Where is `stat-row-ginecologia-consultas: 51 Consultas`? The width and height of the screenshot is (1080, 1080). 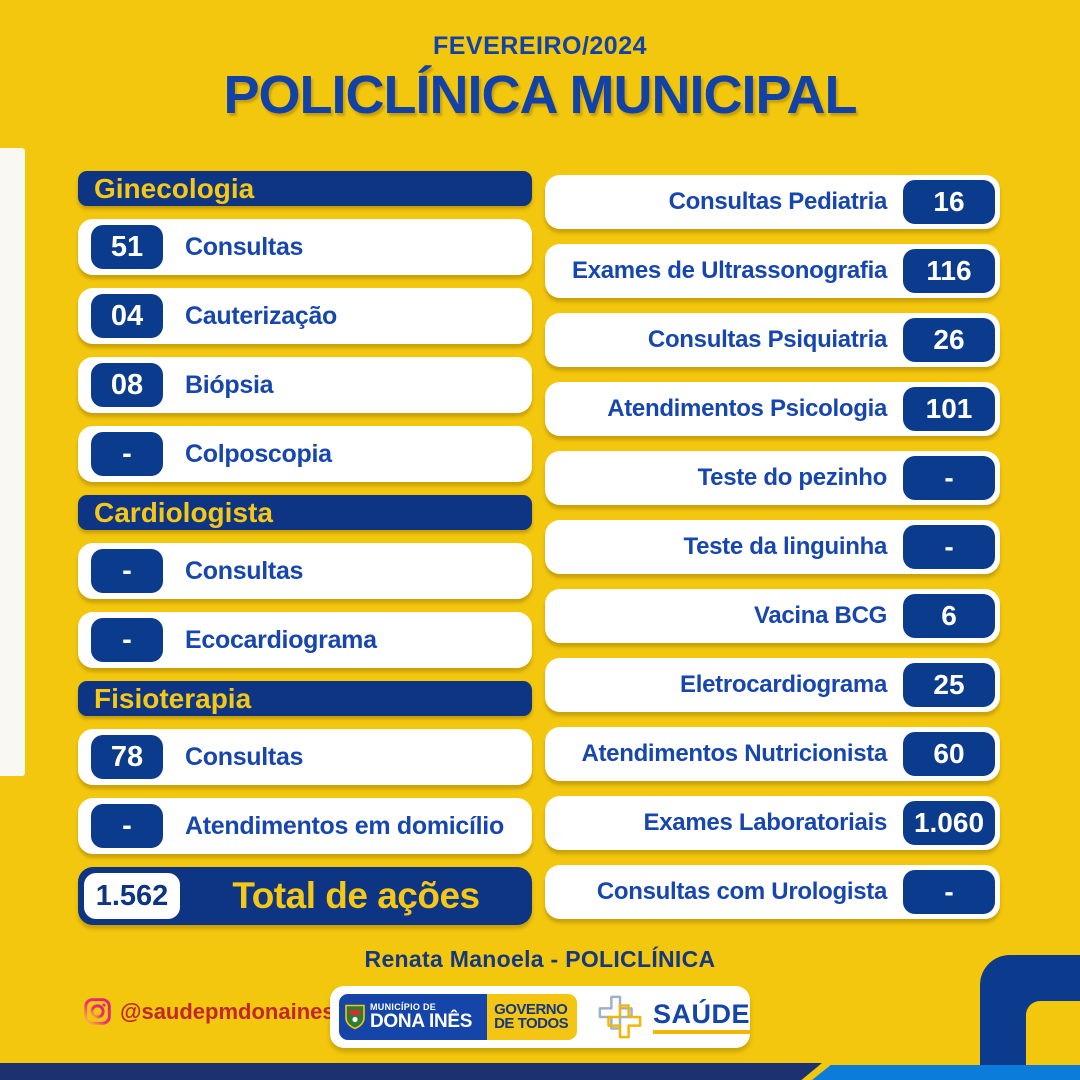 stat-row-ginecologia-consultas: 51 Consultas is located at coordinates (305, 247).